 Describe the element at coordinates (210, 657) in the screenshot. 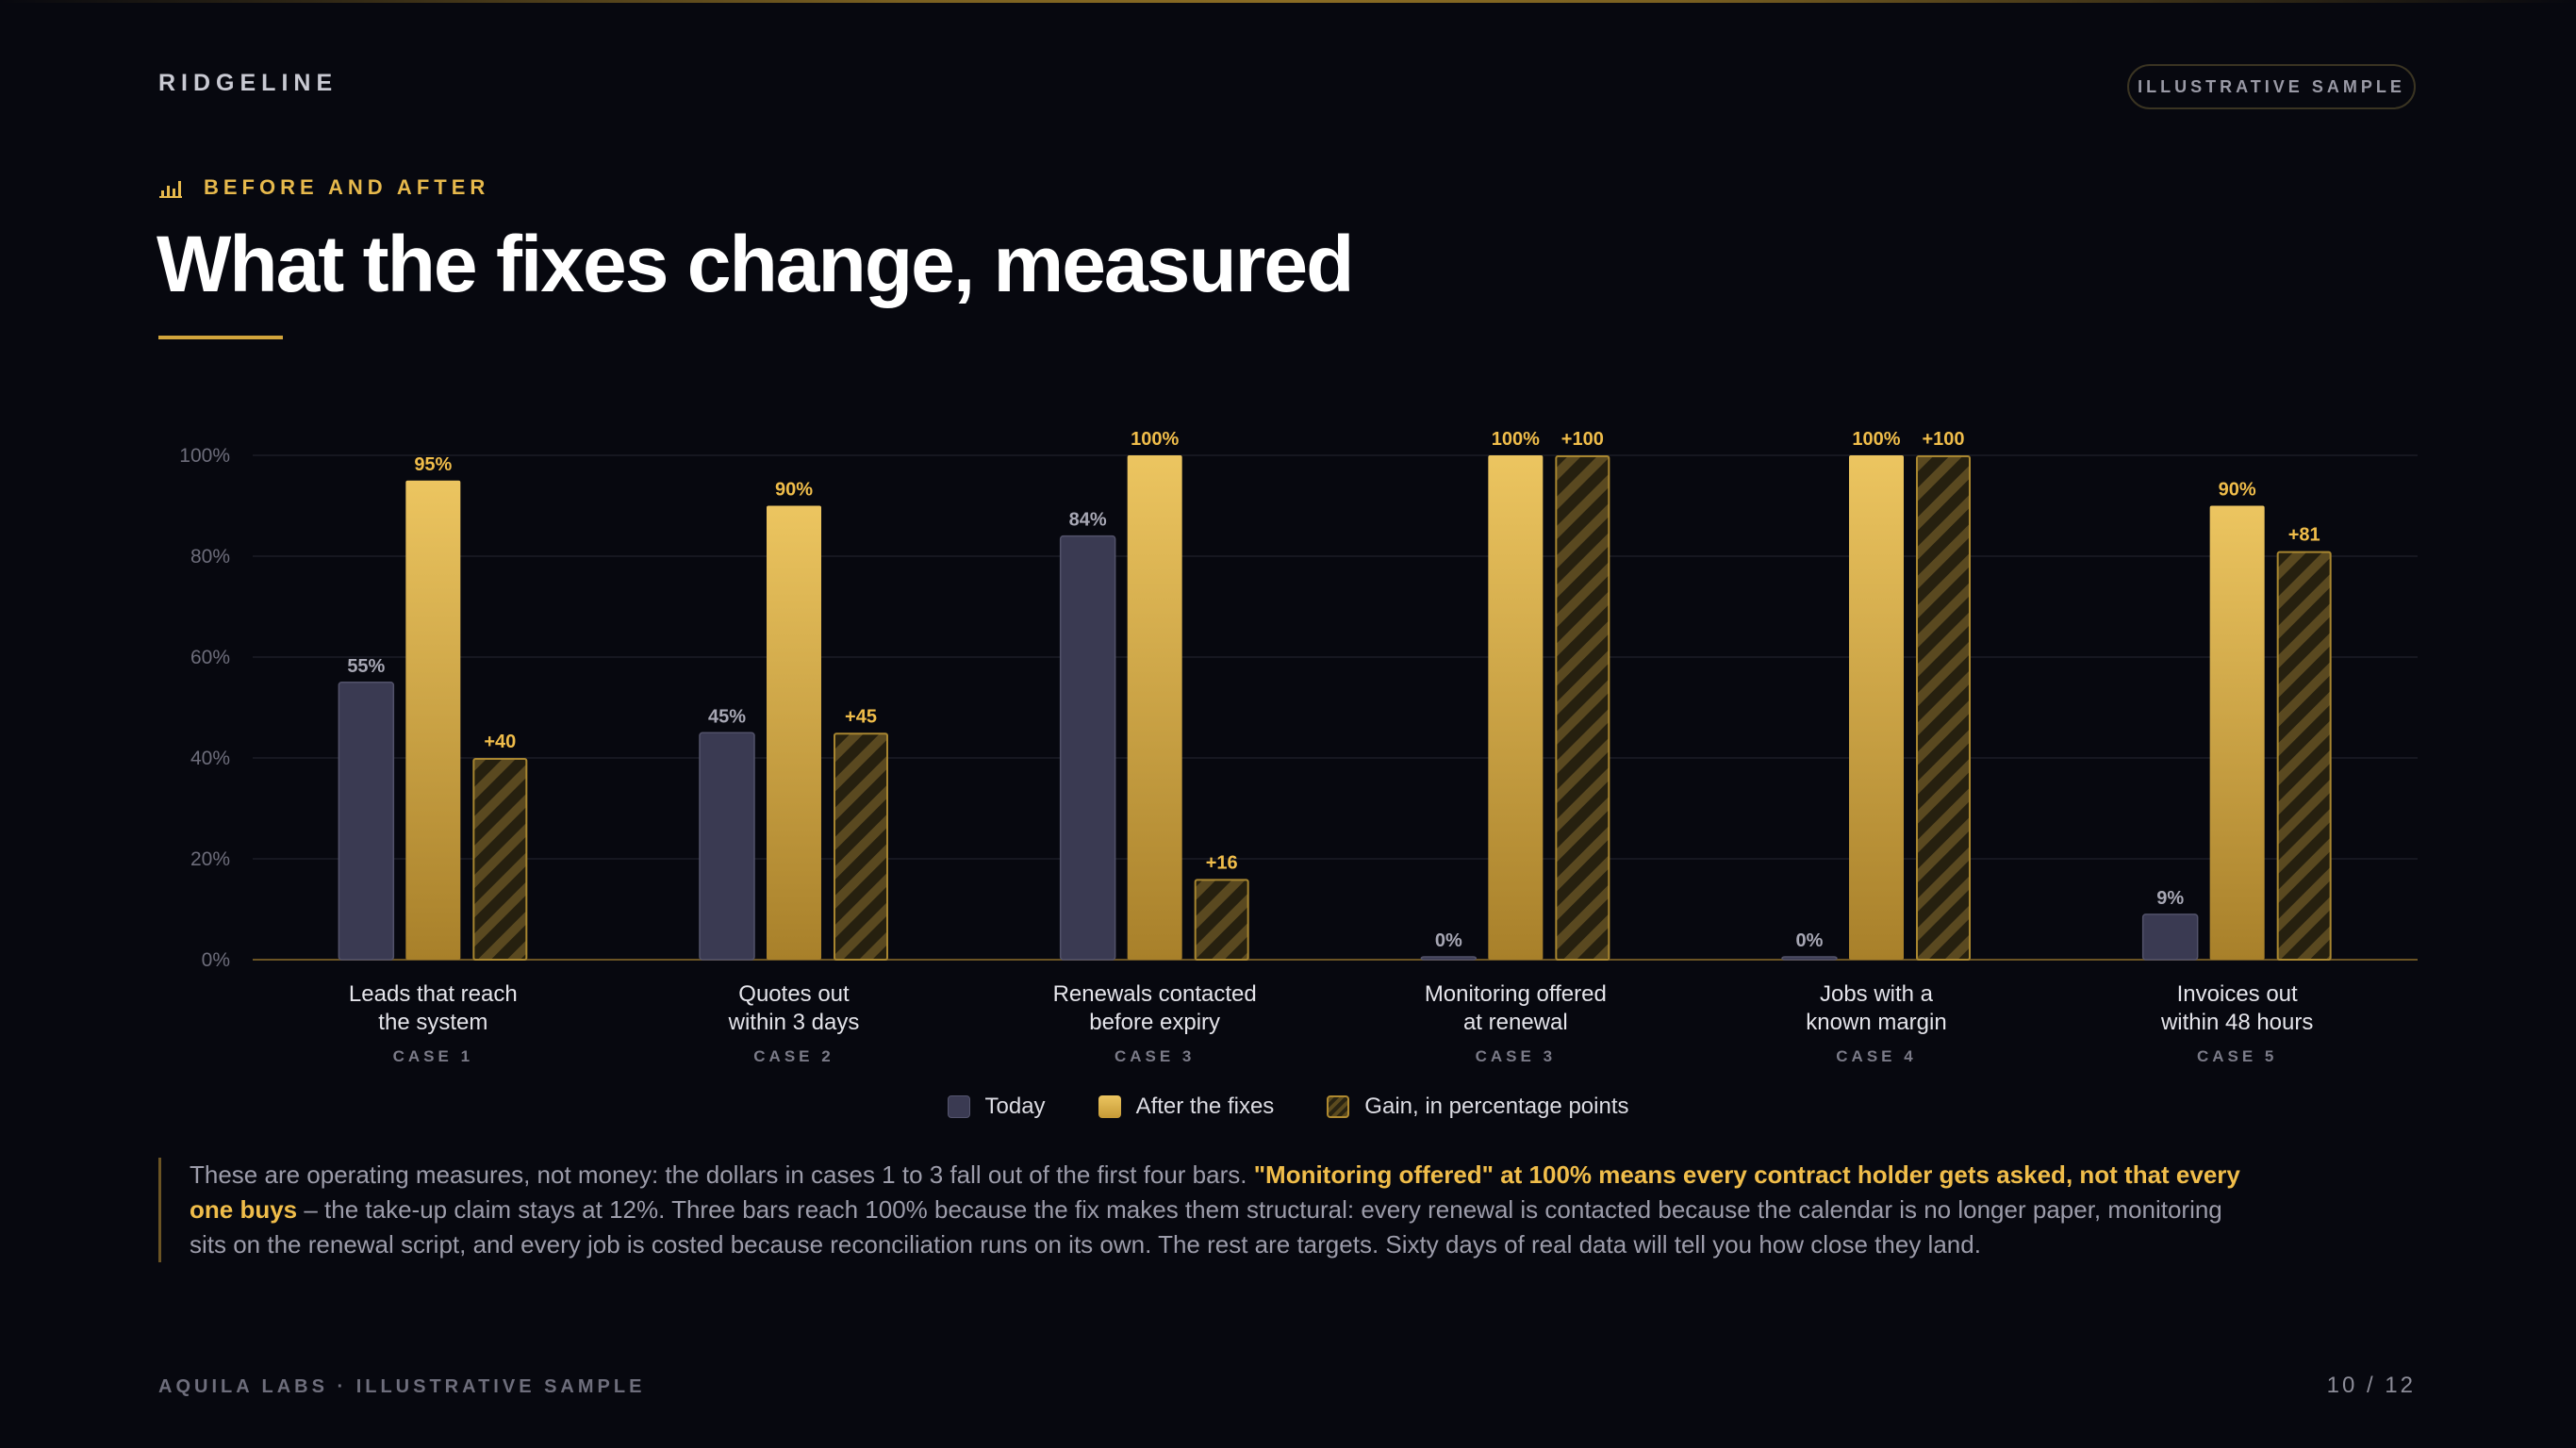

I see `y-tick-label: 60%` at that location.